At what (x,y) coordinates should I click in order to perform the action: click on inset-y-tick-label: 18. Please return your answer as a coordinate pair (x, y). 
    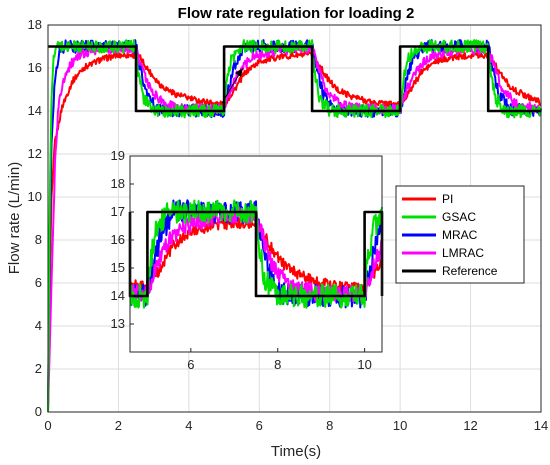
    Looking at the image, I should click on (118, 183).